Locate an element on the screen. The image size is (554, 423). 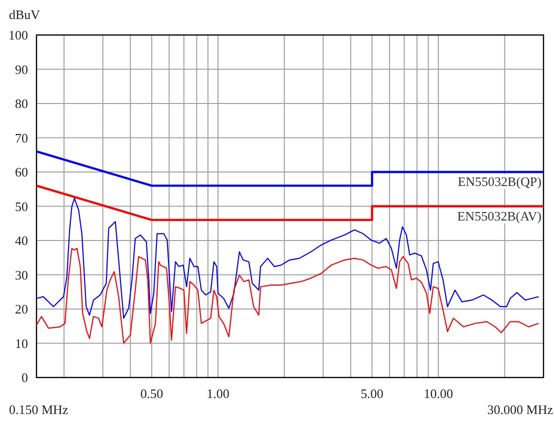
y-axis-title: dBuV is located at coordinates (25, 14).